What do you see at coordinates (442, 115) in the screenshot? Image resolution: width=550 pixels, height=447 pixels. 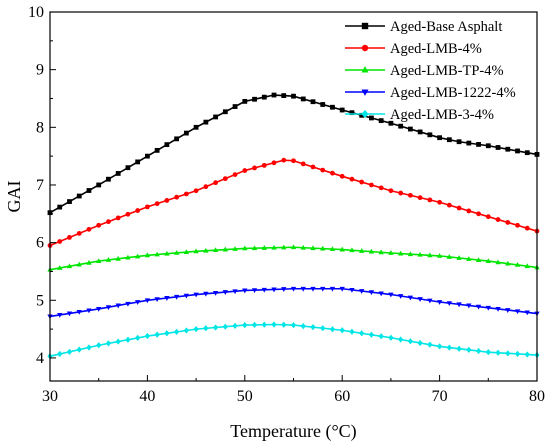 I see `legend-label: Aged-LMB-3-4%` at bounding box center [442, 115].